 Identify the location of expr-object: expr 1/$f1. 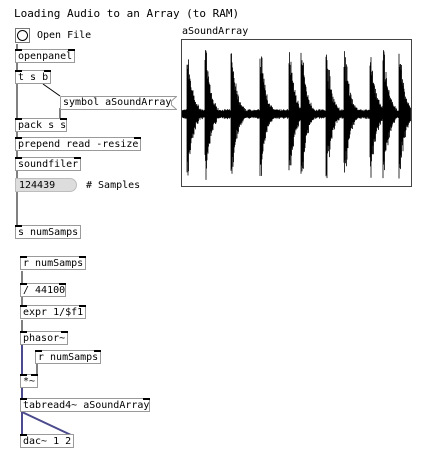
(53, 312).